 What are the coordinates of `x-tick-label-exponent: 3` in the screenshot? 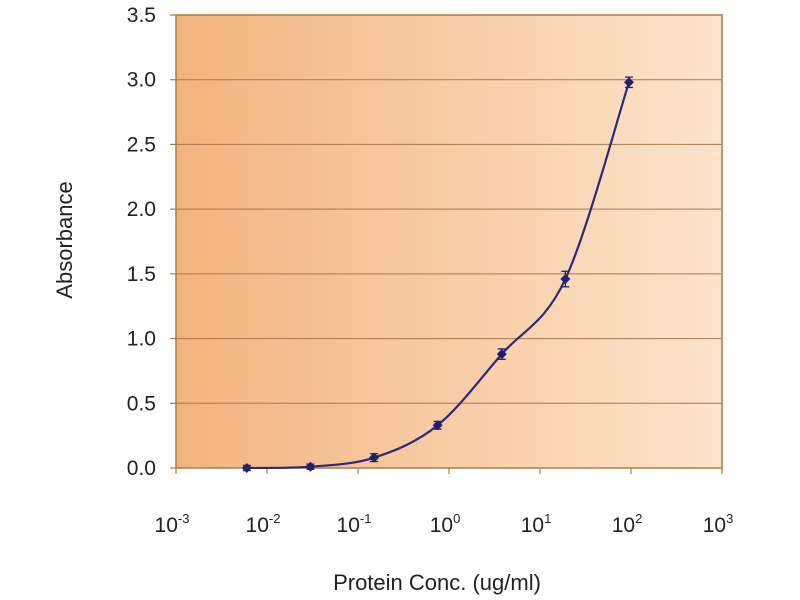 It's located at (729, 518).